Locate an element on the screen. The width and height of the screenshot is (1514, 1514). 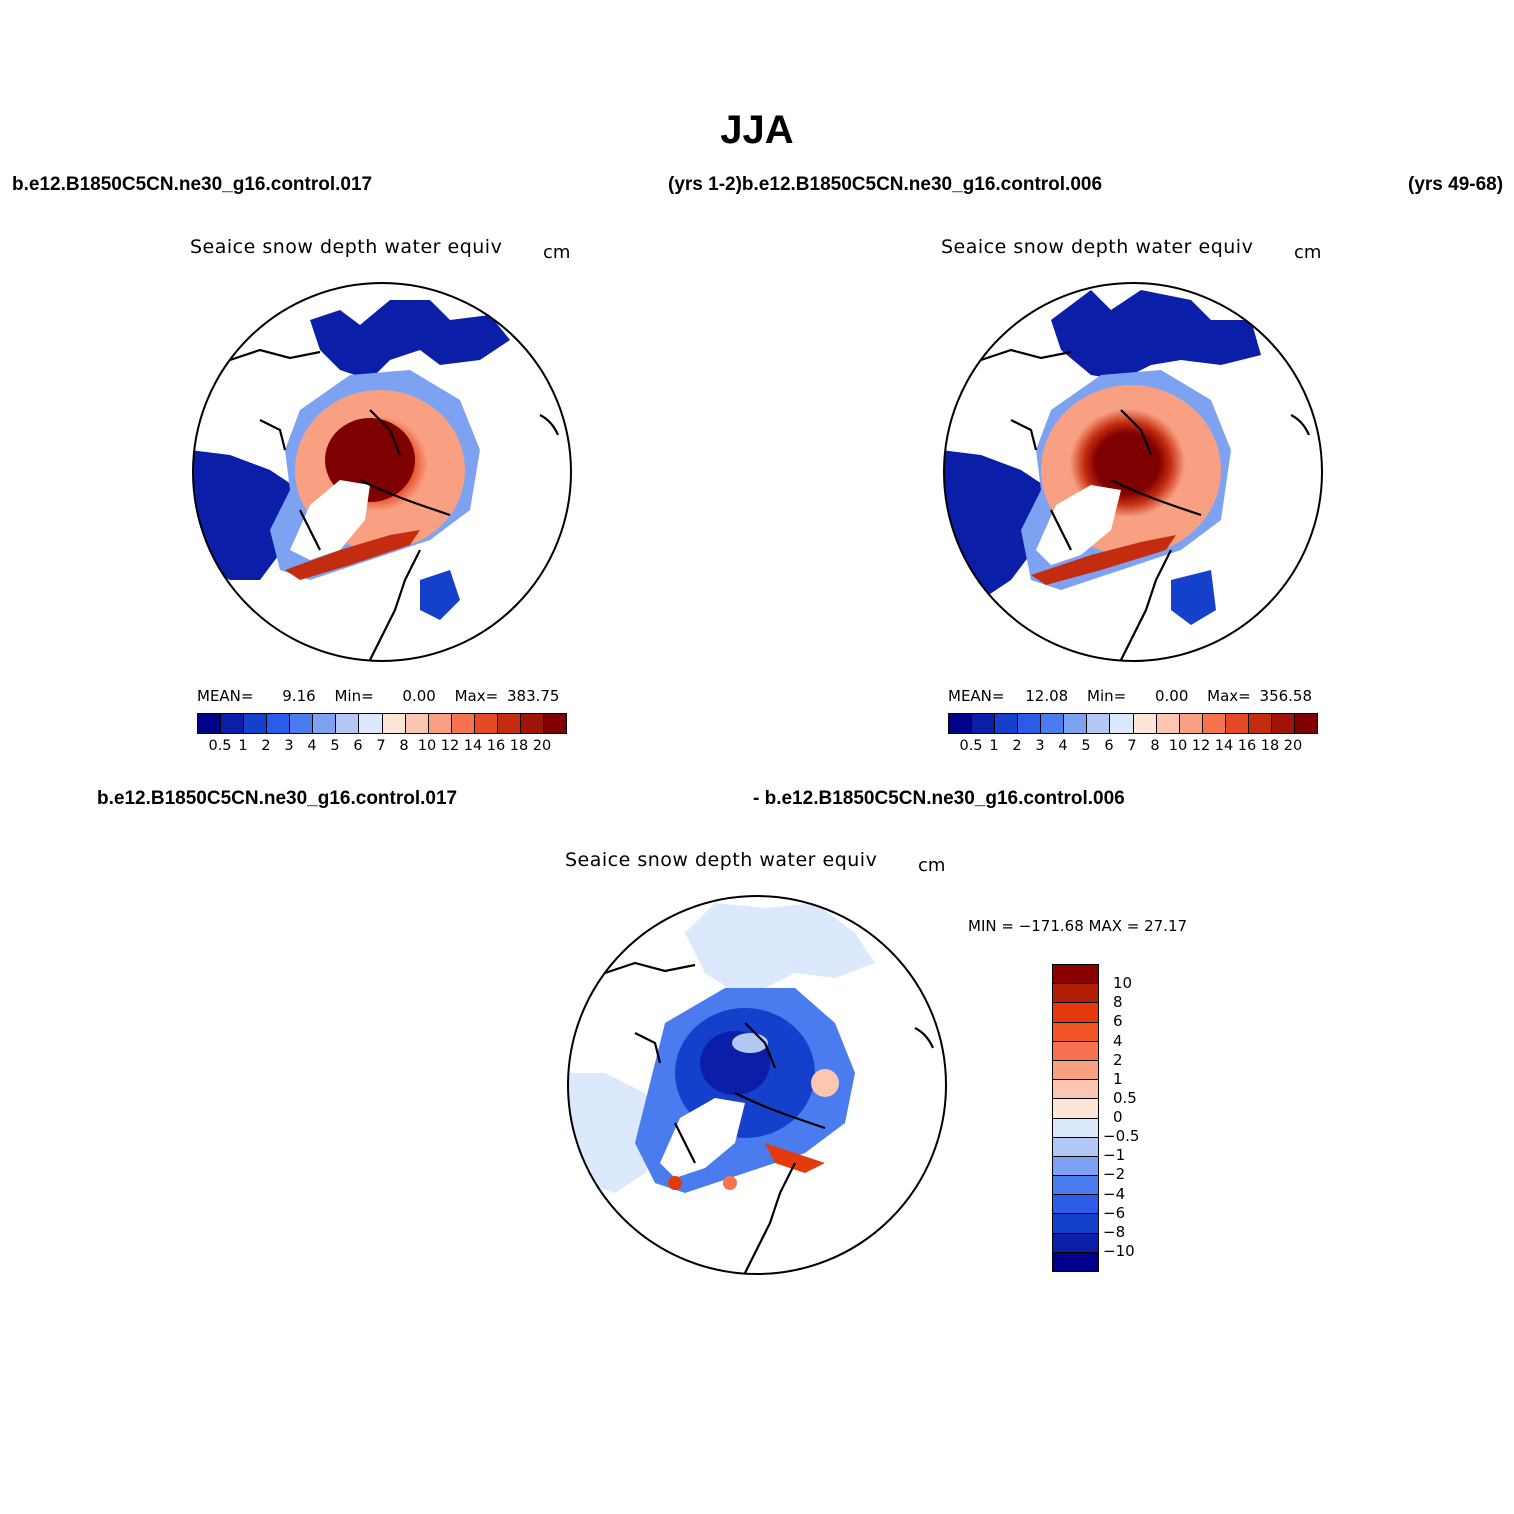
panel2-mean-label: MEAN= is located at coordinates (976, 696).